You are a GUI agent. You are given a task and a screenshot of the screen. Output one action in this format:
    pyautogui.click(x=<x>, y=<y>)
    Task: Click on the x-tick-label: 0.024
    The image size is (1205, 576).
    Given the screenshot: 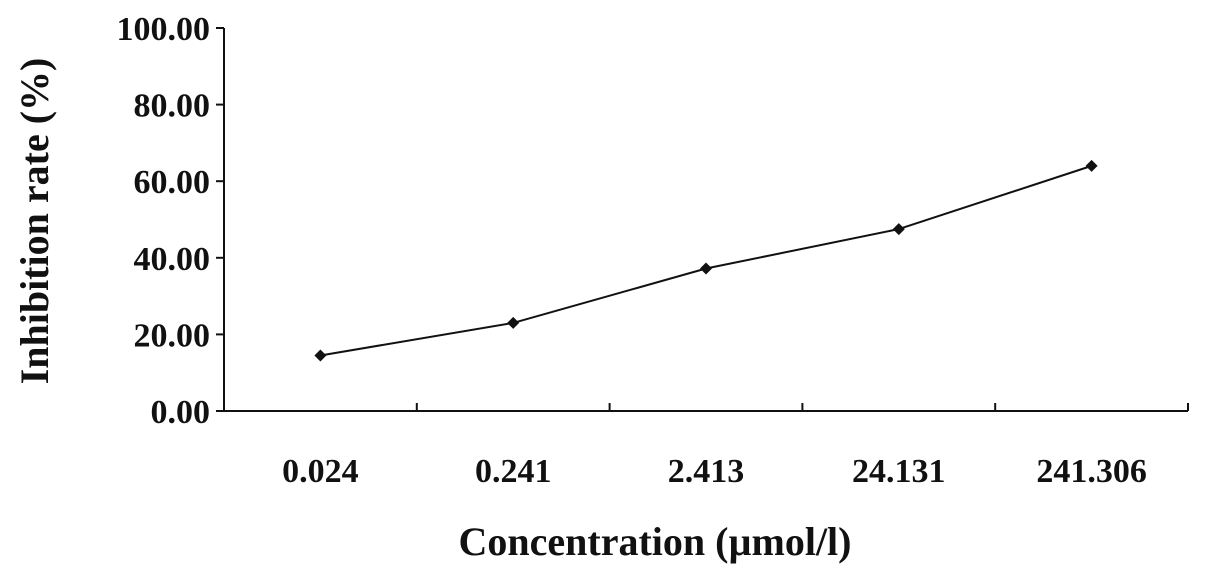 What is the action you would take?
    pyautogui.click(x=320, y=471)
    